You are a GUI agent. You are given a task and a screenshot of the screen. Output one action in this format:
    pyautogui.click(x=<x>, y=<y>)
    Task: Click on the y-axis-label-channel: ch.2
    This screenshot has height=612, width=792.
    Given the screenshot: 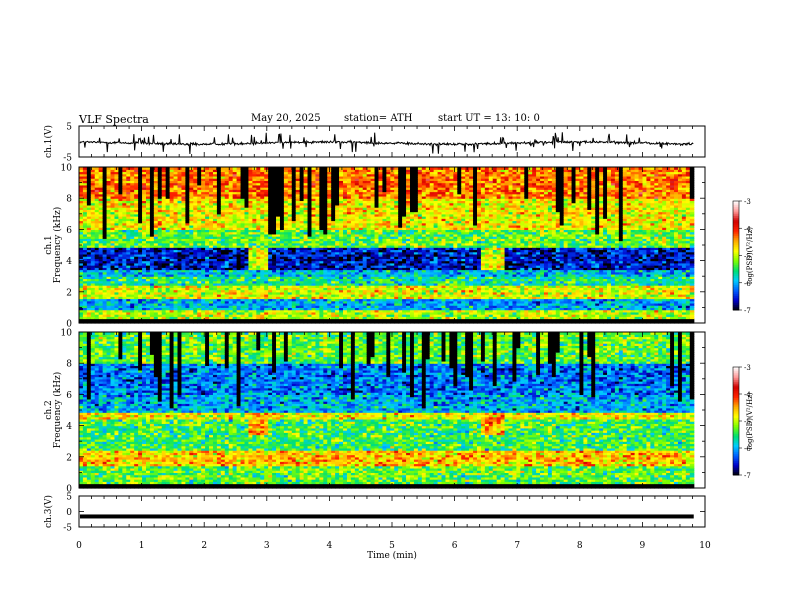 What is the action you would take?
    pyautogui.click(x=49, y=409)
    